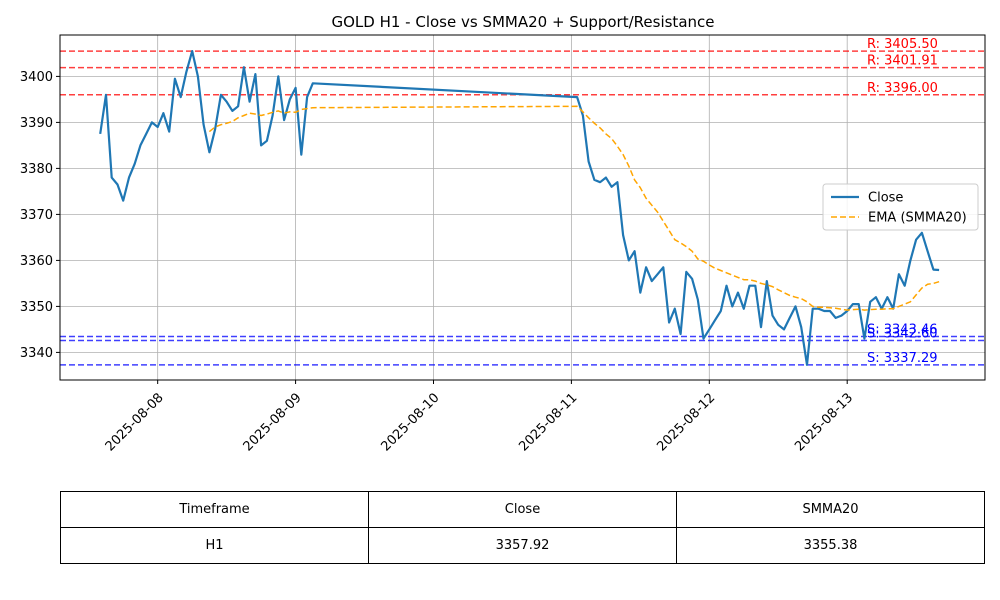 Image resolution: width=1000 pixels, height=600 pixels. Describe the element at coordinates (214, 509) in the screenshot. I see `table-header-cell: Timeframe` at that location.